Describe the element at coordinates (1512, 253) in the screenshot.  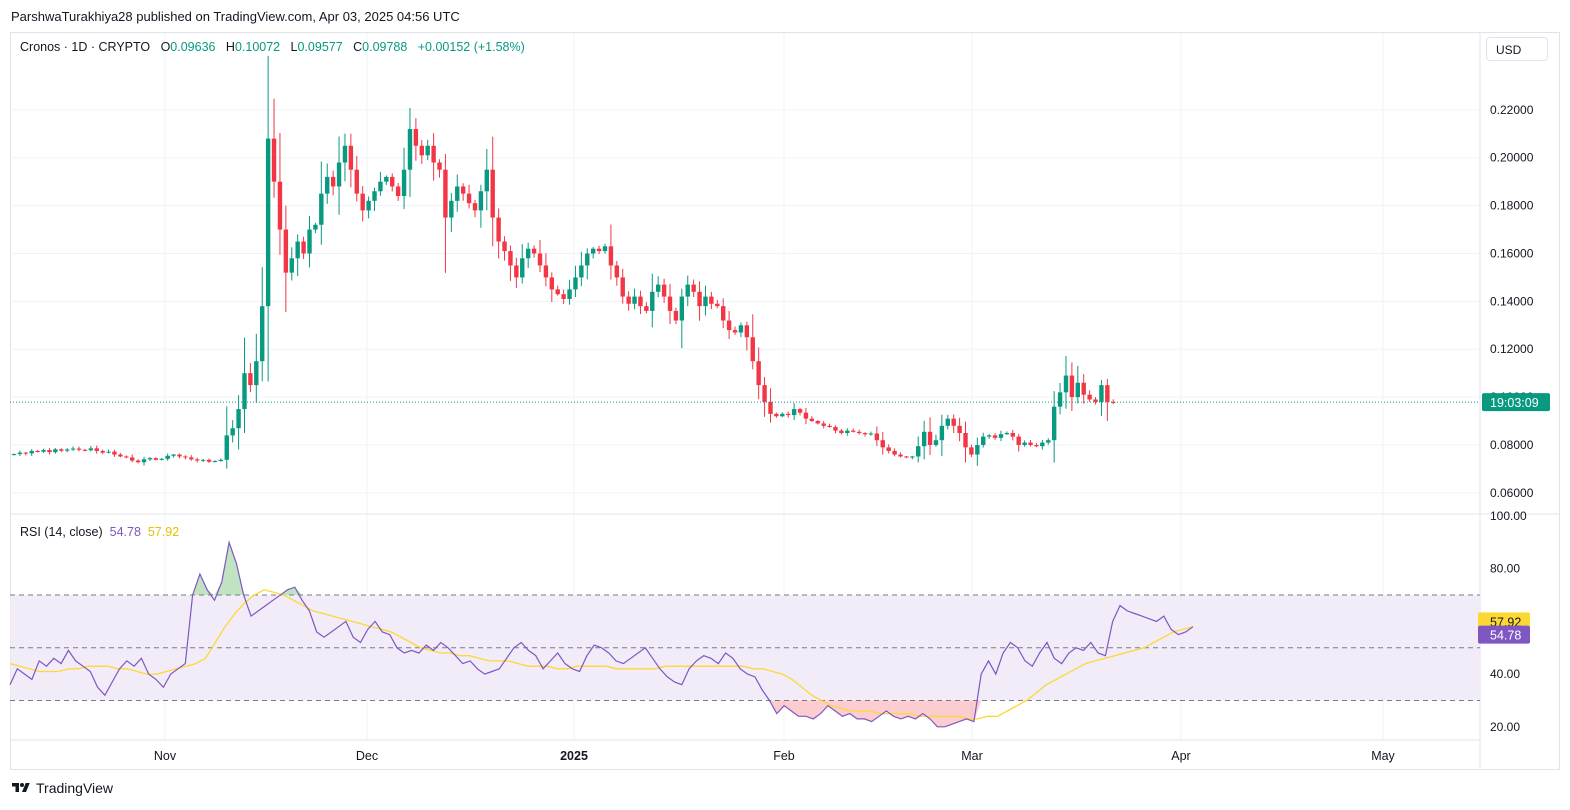
I see `price-tick-label: 0.16000` at that location.